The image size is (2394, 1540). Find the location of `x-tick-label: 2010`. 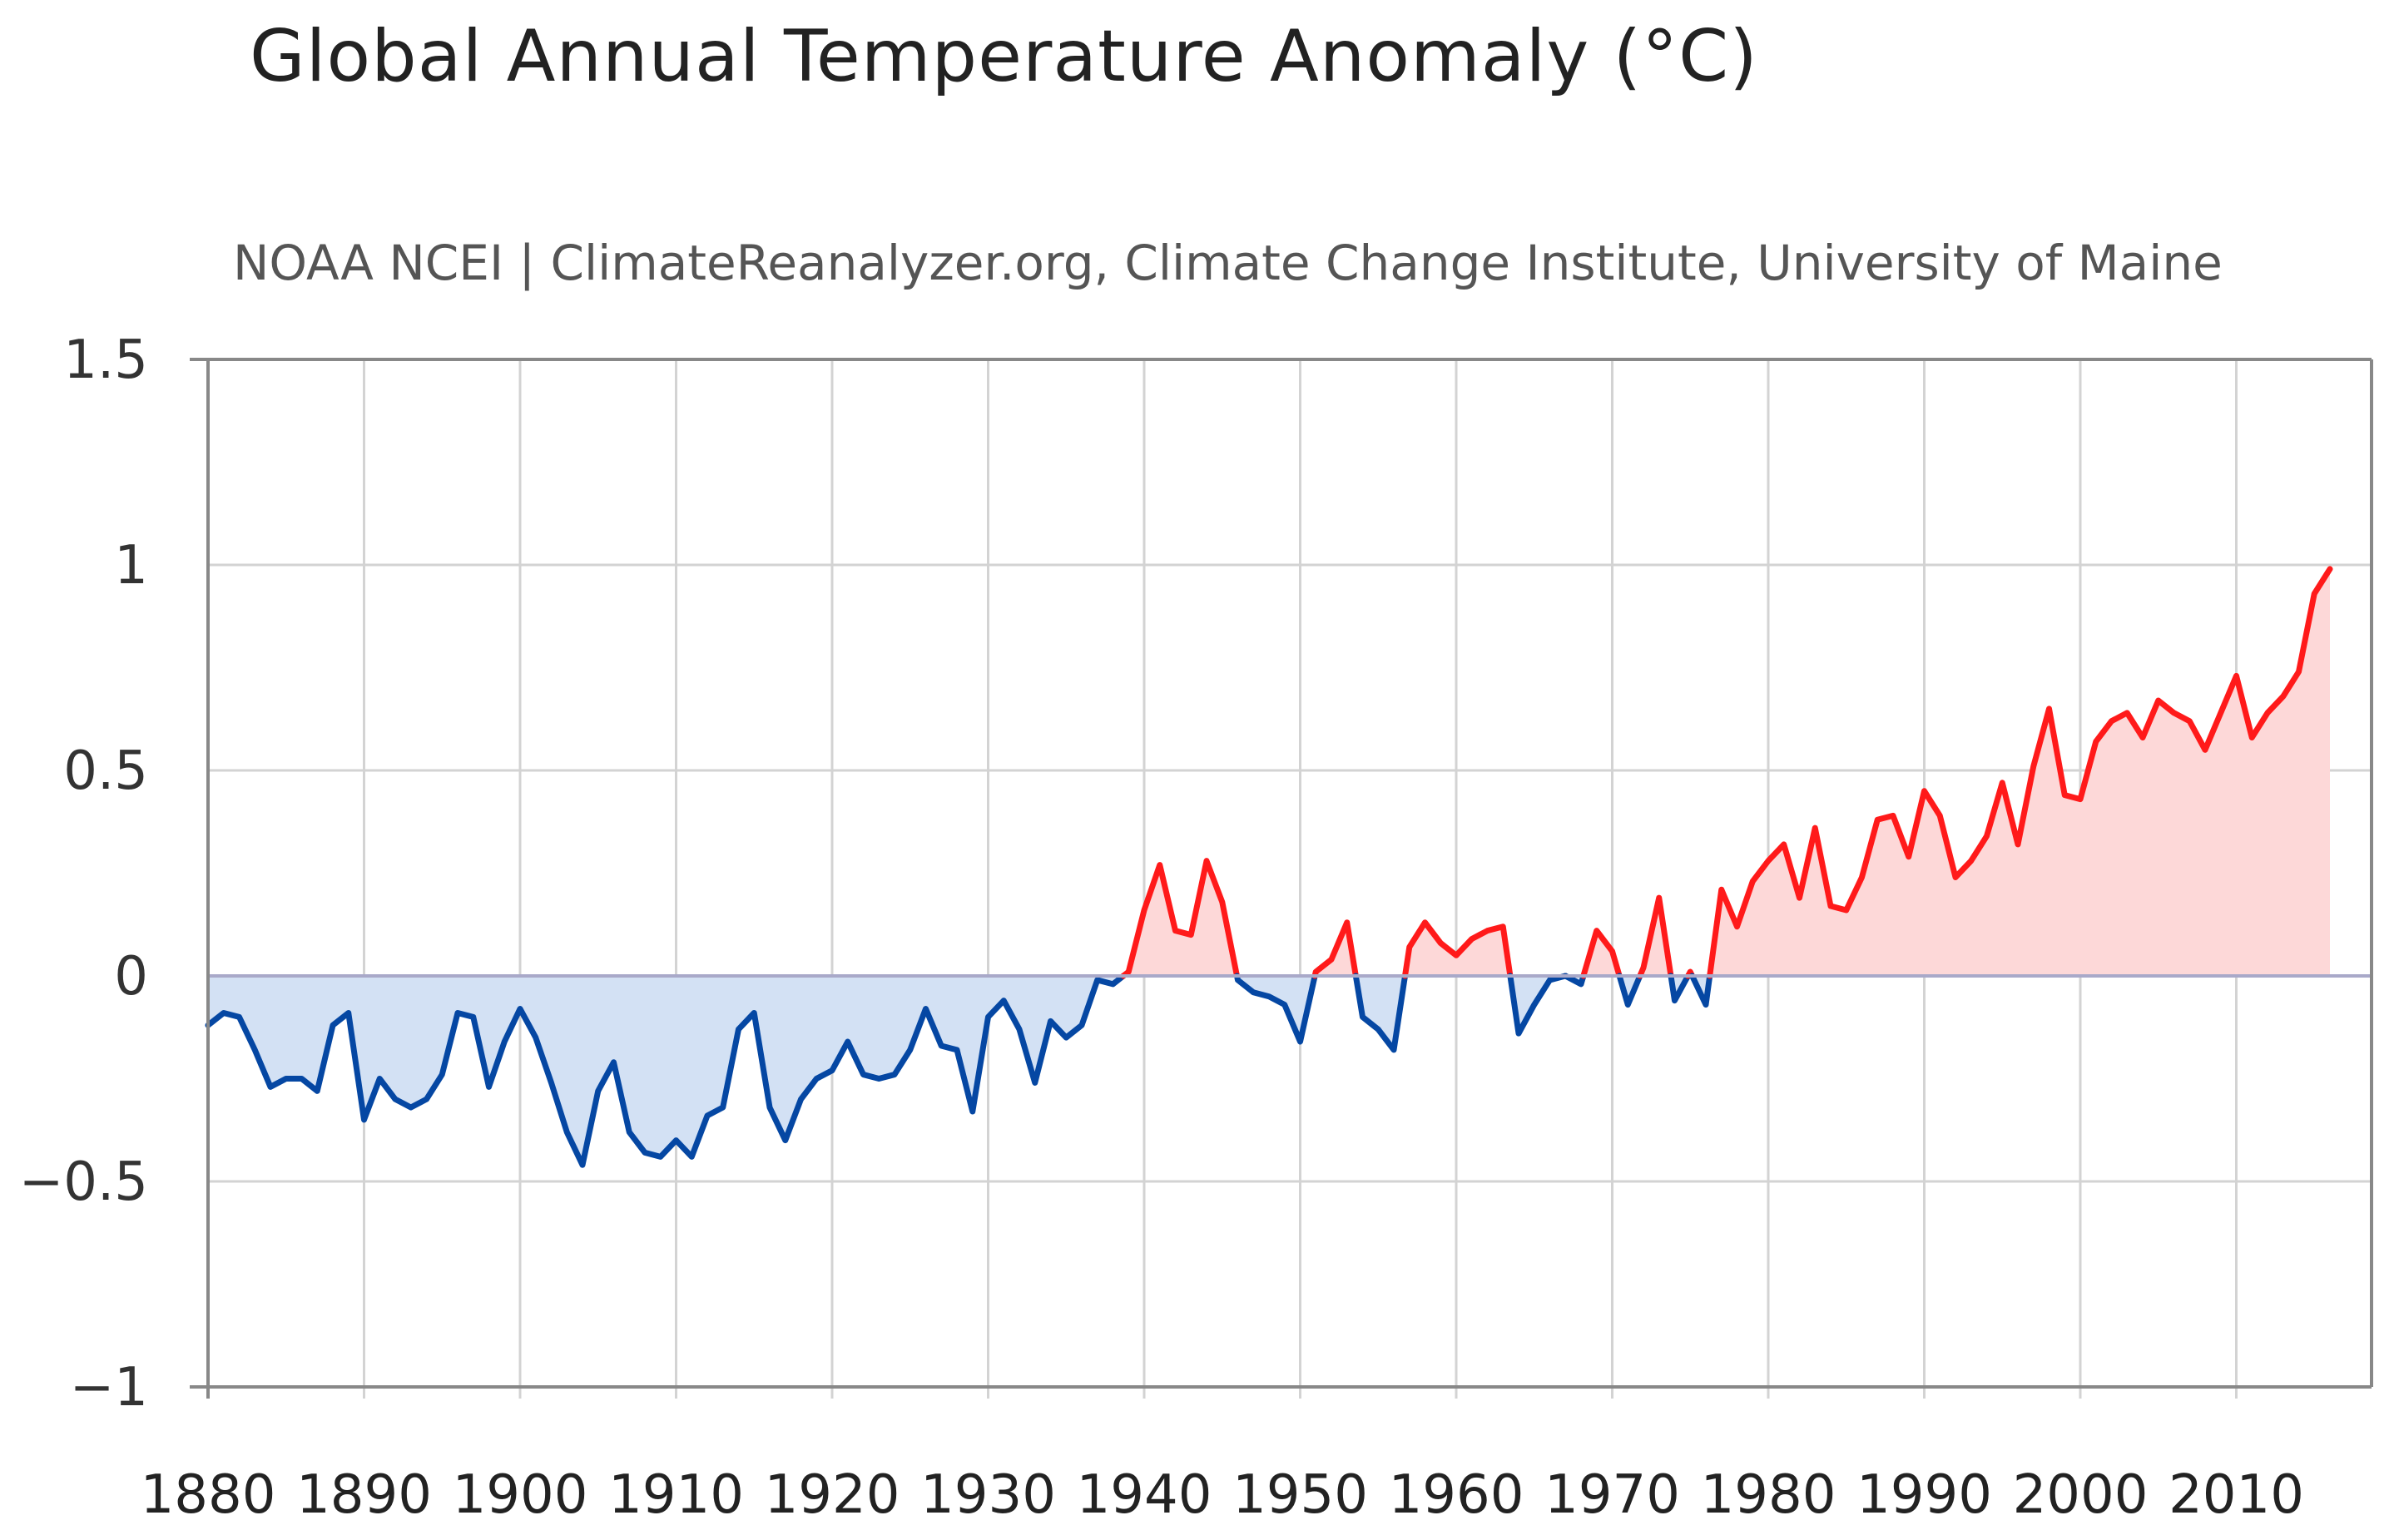

x-tick-label: 2010 is located at coordinates (2236, 1495).